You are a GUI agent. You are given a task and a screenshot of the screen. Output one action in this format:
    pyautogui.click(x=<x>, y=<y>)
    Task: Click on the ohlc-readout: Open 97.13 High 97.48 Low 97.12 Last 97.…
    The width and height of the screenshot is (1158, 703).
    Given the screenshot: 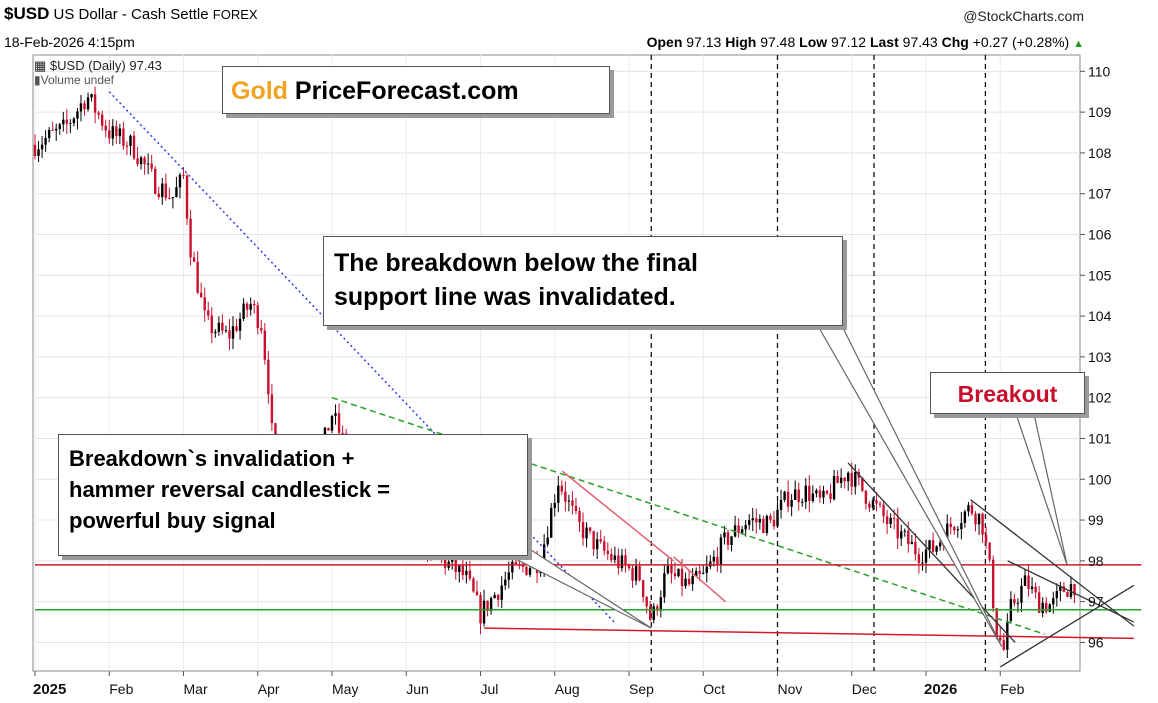 What is the action you would take?
    pyautogui.click(x=865, y=42)
    